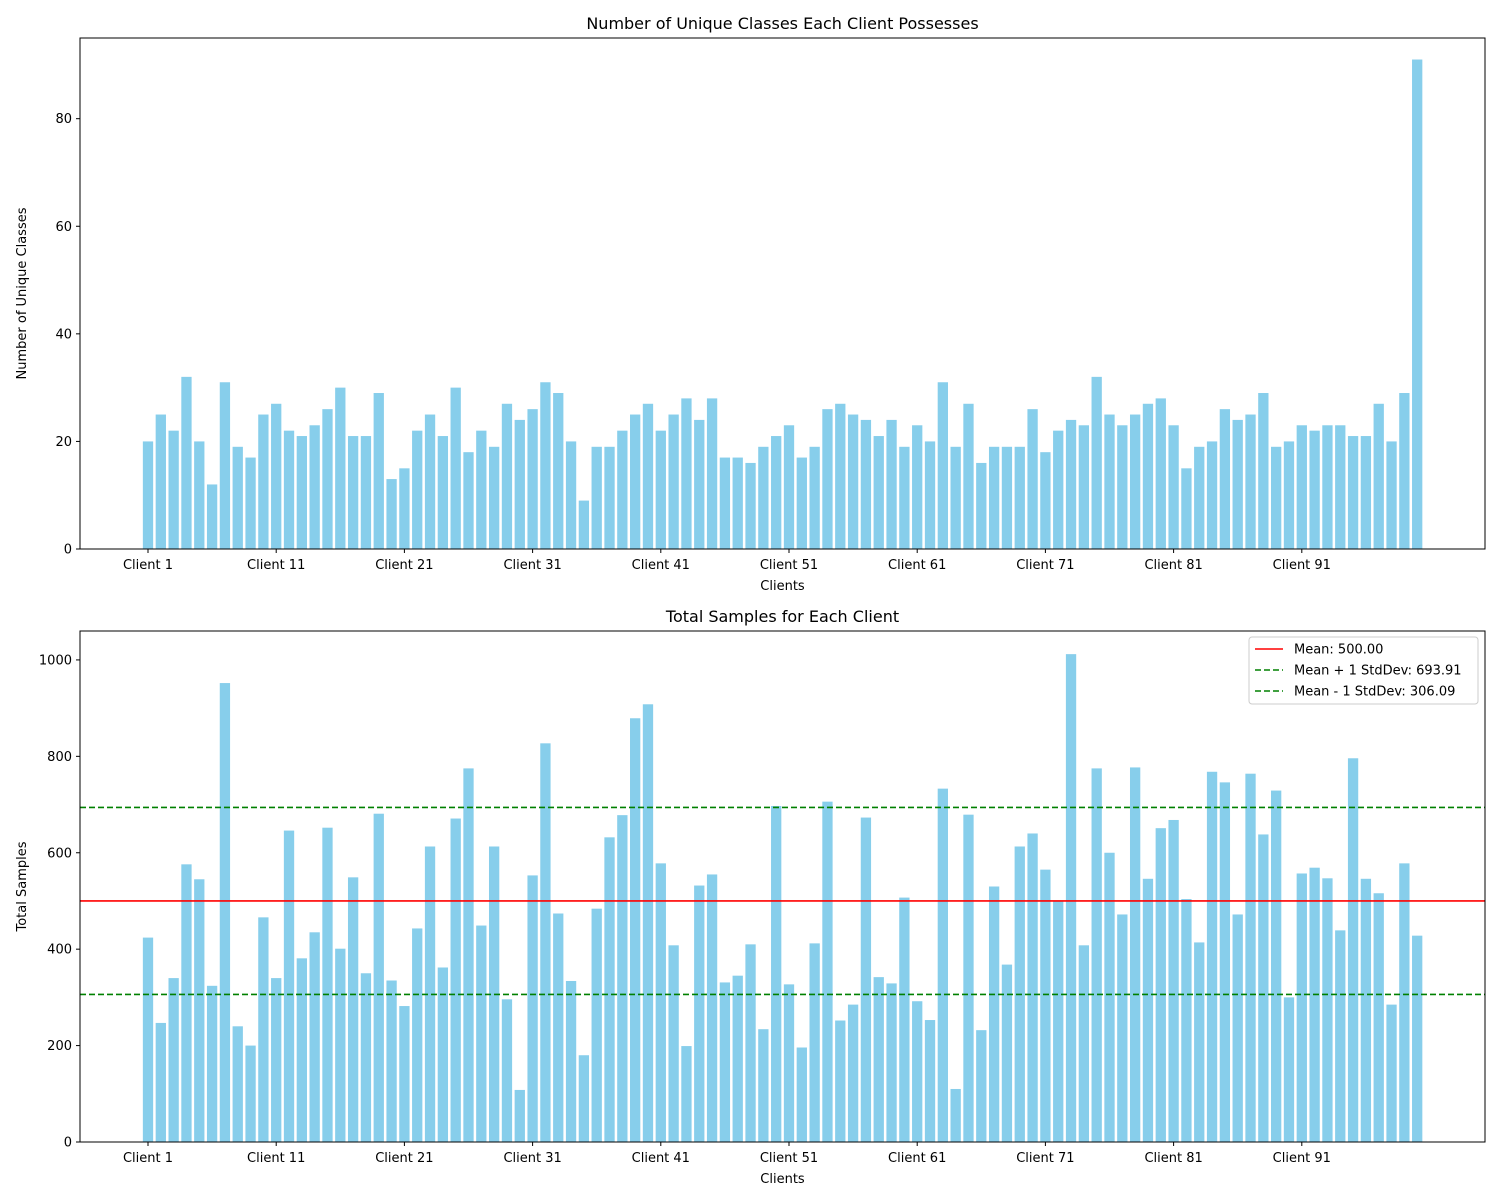 The height and width of the screenshot is (1200, 1500). What do you see at coordinates (55, 660) in the screenshot?
I see `y-tick-label: 1000` at bounding box center [55, 660].